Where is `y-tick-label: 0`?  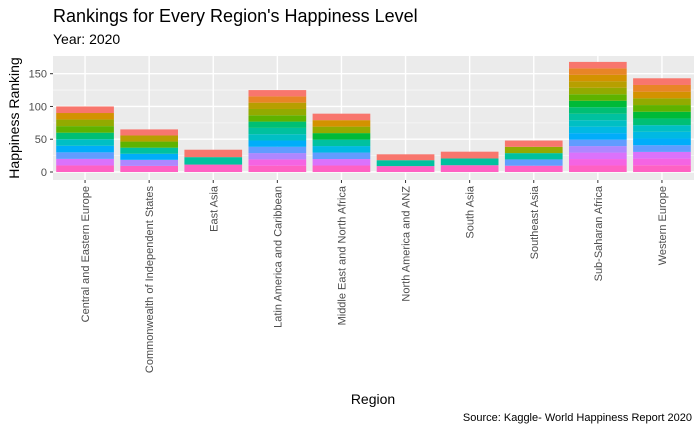 y-tick-label: 0 is located at coordinates (44, 173).